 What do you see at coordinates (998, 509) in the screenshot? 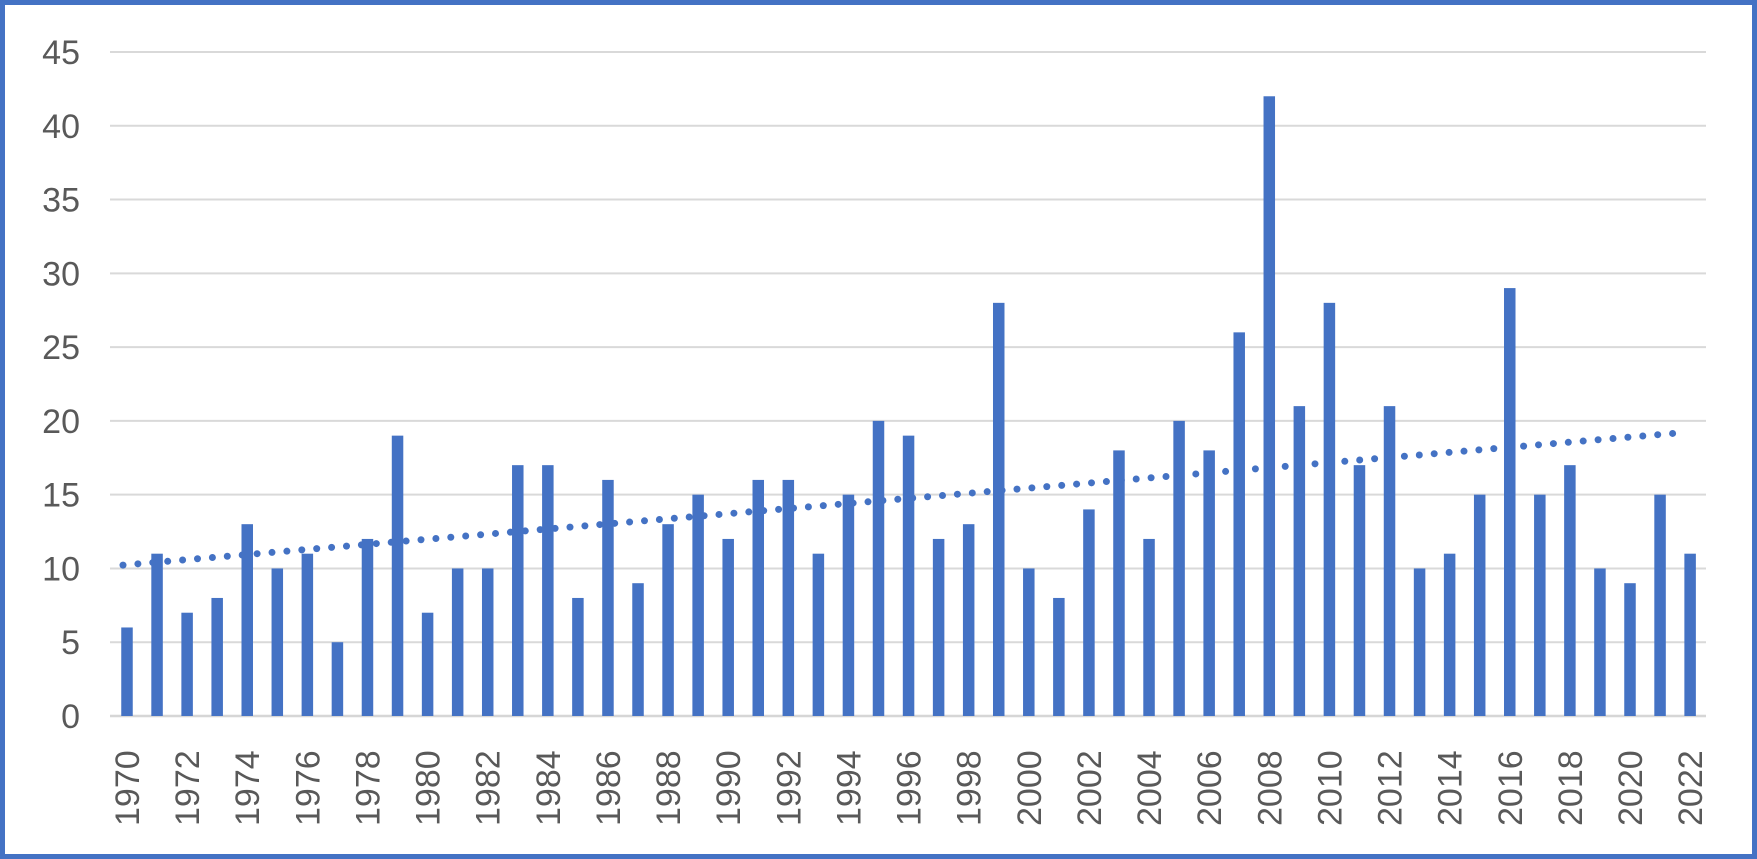
I see `bar-1999` at bounding box center [998, 509].